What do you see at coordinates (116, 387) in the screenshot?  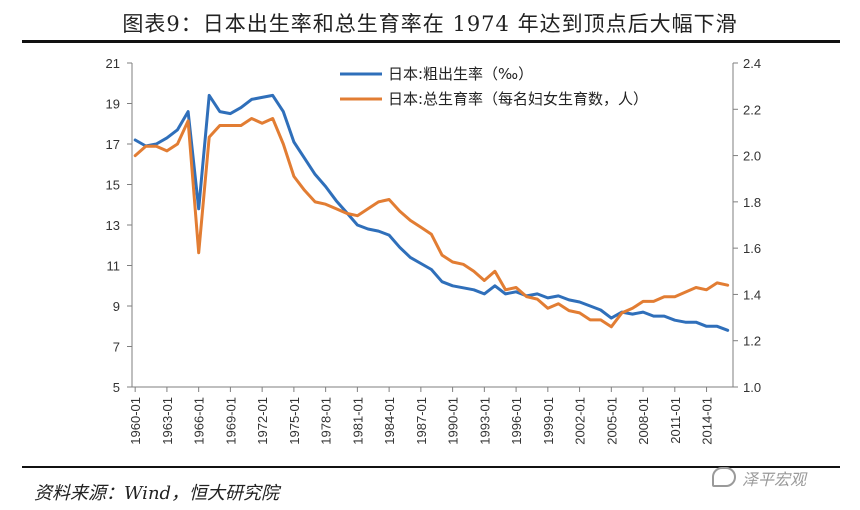 I see `y-left-tick-label: 5` at bounding box center [116, 387].